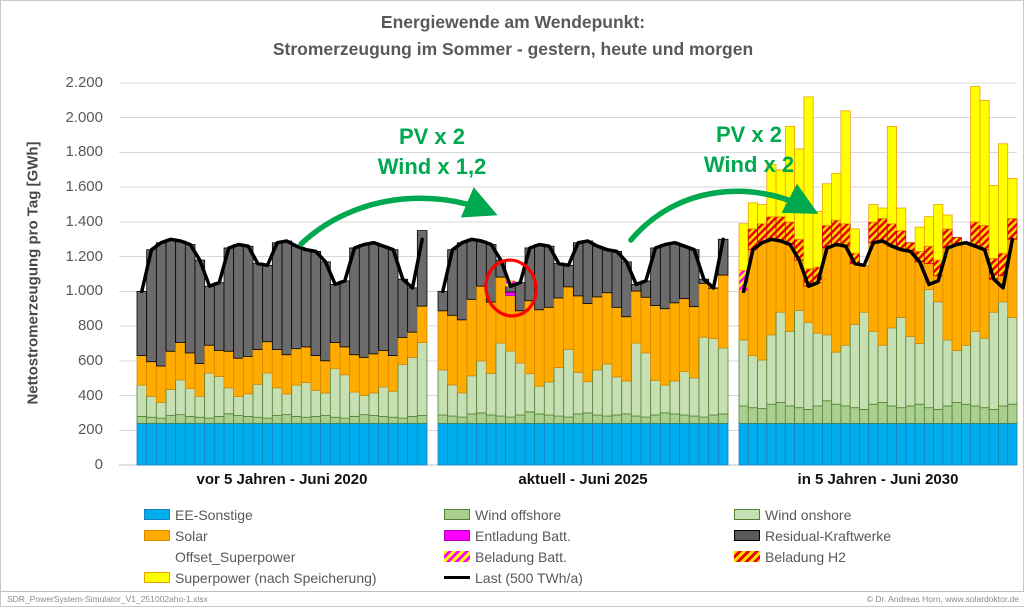  I want to click on x-group-label-2030: in 5 Jahren - Juni 2030, so click(878, 479).